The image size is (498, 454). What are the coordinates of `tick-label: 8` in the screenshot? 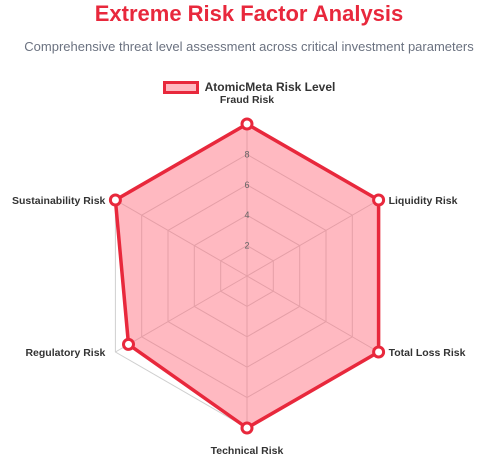 It's located at (246, 154).